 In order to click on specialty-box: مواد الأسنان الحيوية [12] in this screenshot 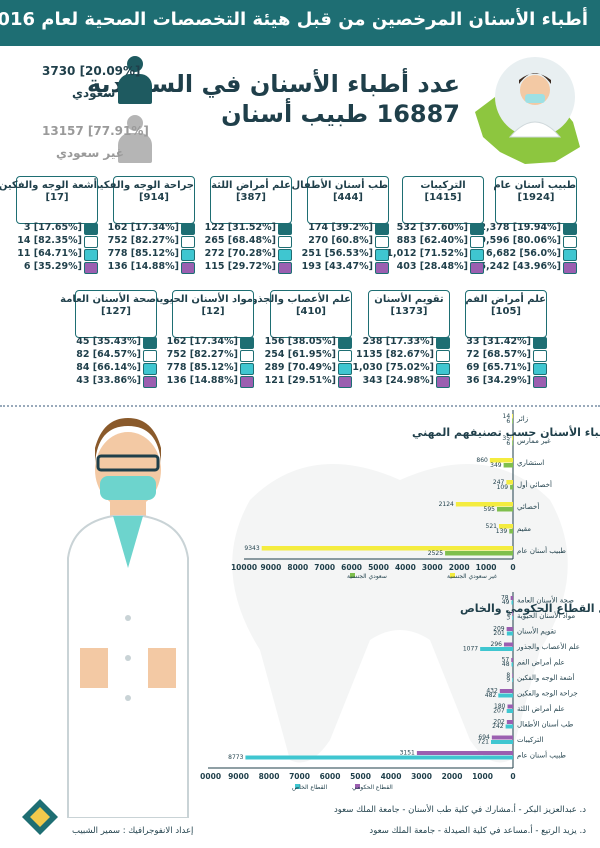, I will do `click(203, 314)`.